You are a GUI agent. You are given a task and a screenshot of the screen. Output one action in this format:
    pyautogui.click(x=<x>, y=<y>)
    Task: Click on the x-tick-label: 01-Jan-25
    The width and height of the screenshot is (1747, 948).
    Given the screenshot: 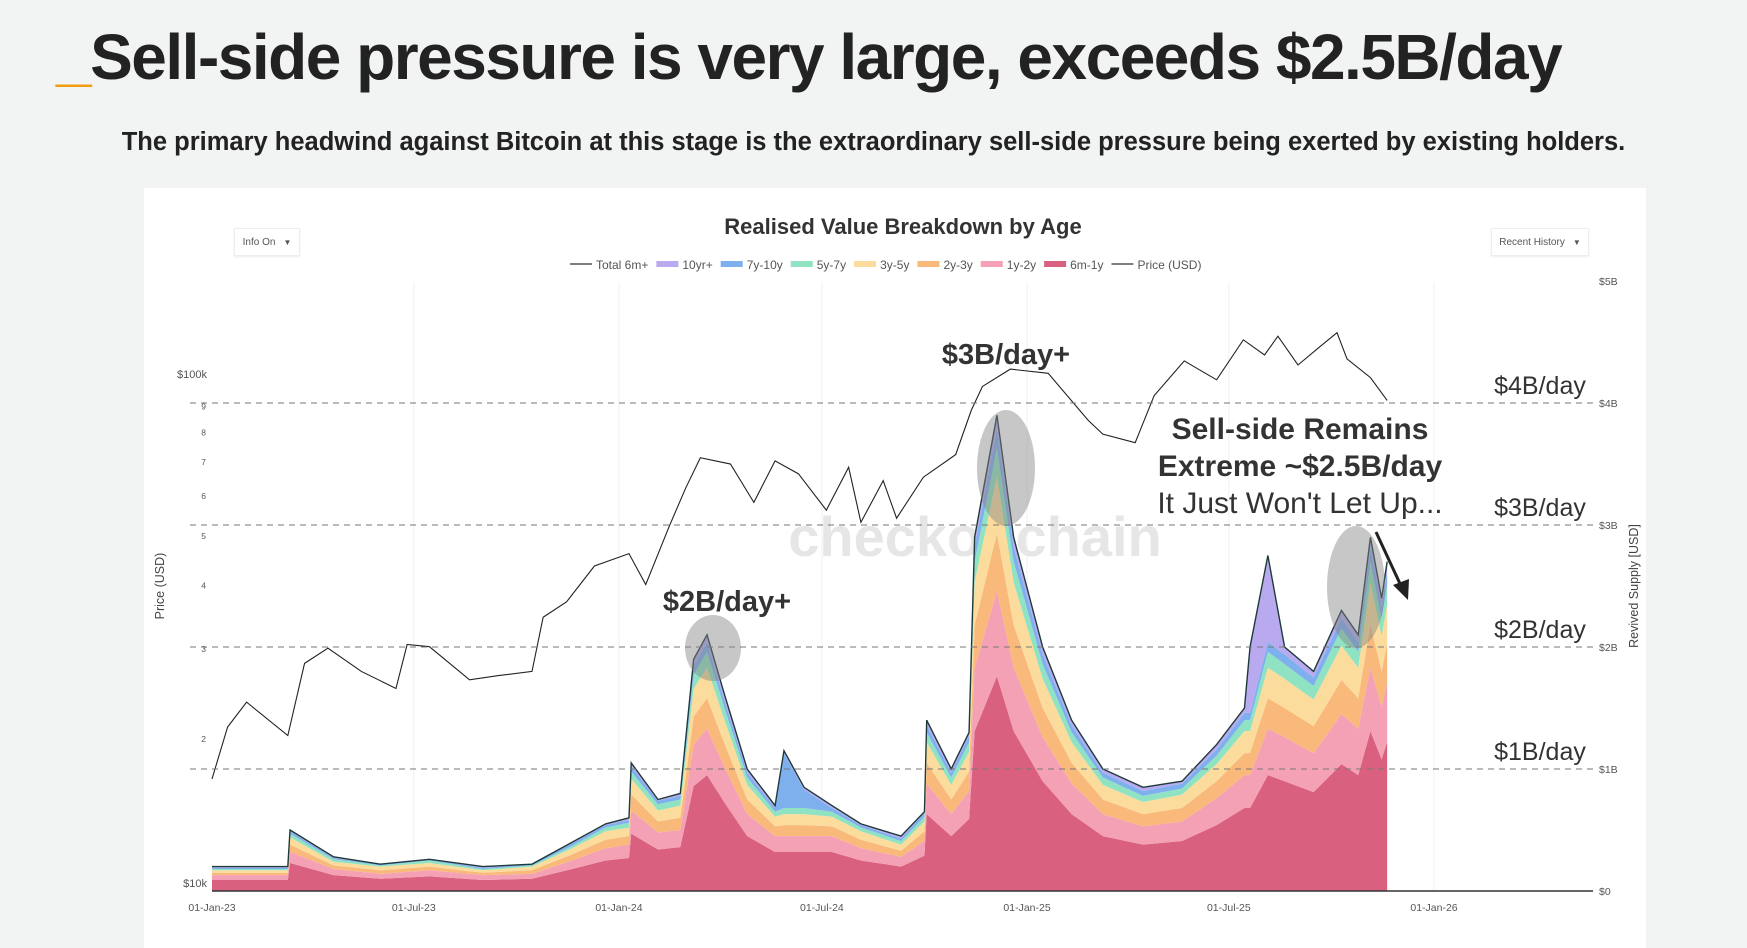 What is the action you would take?
    pyautogui.click(x=1026, y=908)
    